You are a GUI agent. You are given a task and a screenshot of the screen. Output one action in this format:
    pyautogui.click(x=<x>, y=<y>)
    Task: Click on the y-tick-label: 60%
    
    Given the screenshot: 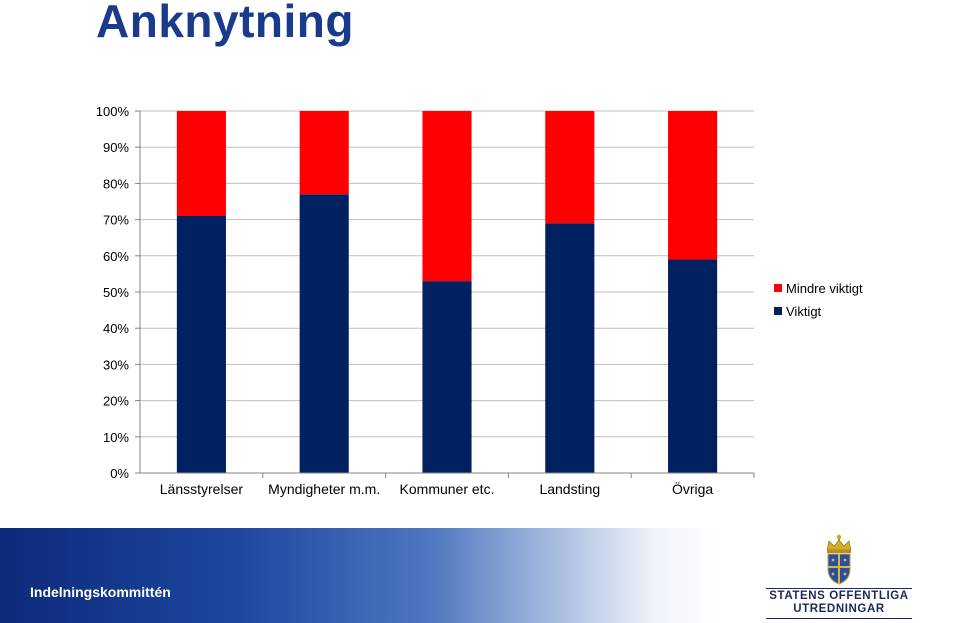 What is the action you would take?
    pyautogui.click(x=116, y=256)
    